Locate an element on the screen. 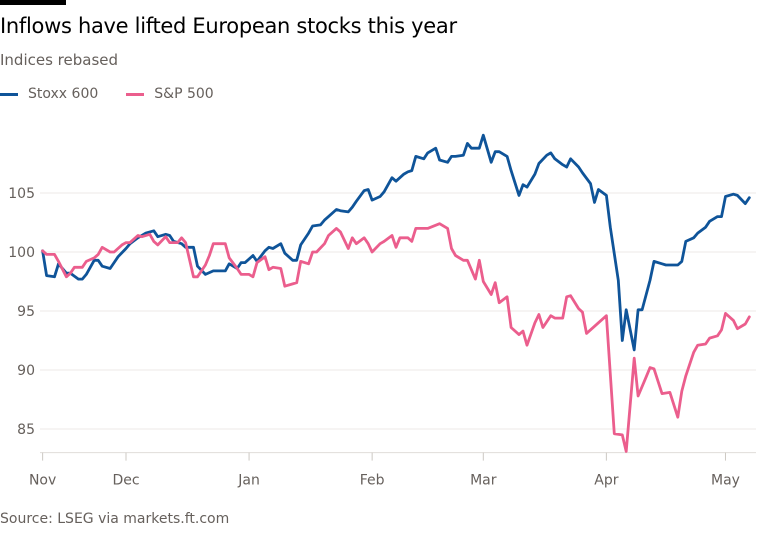  legend-item-stoxx-600: Stoxx 600 is located at coordinates (49, 94).